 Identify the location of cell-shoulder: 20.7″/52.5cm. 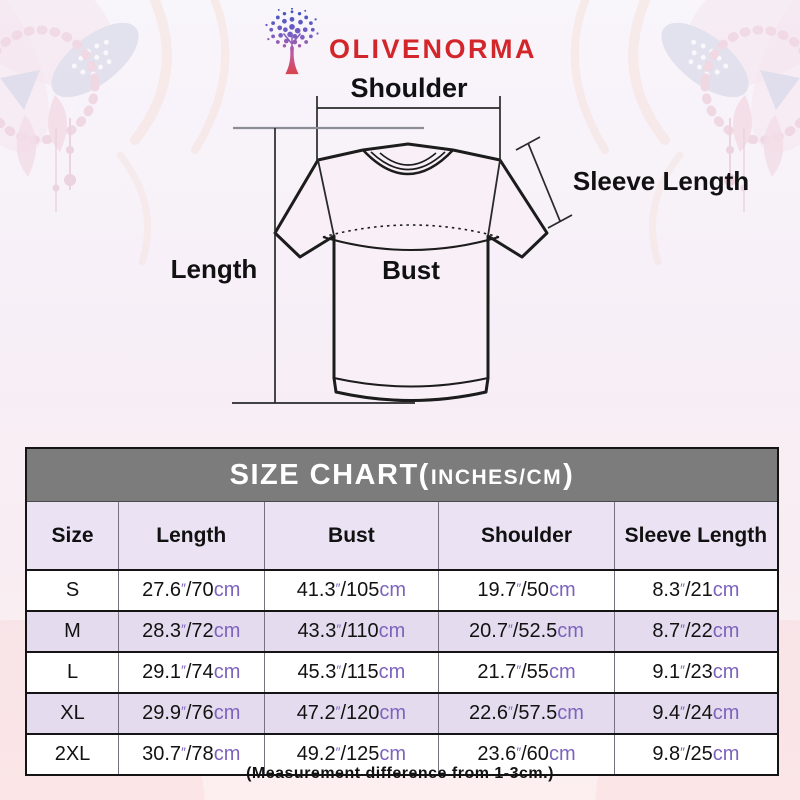
(526, 632).